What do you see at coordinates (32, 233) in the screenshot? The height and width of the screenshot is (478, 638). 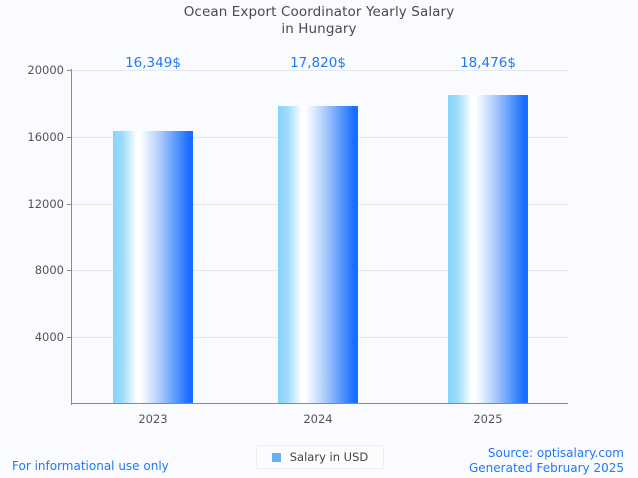 I see `y-axis-labels: 20000 16000 12000 8000 4000` at bounding box center [32, 233].